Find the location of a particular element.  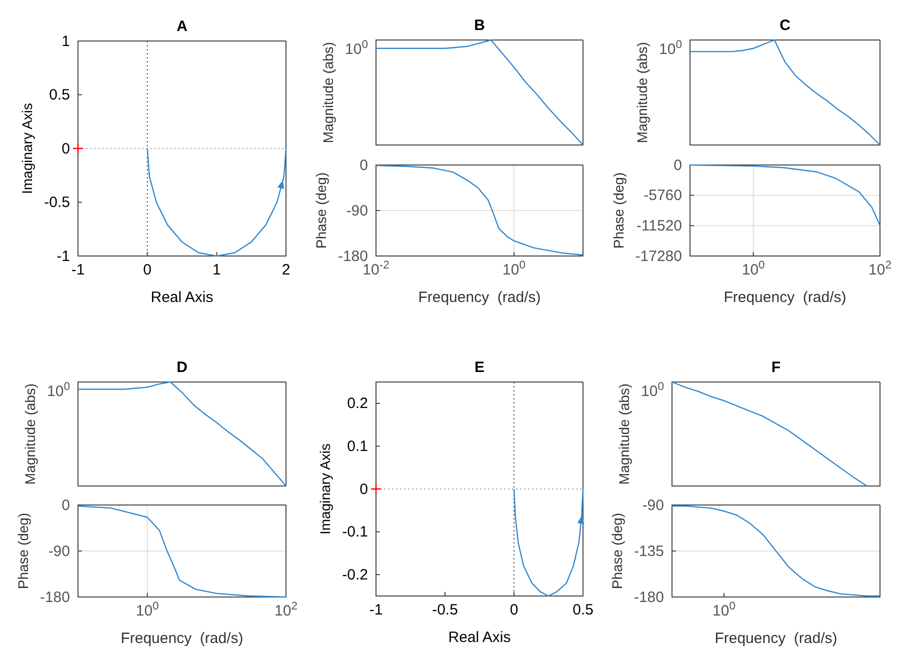

x-tick-label: -0.5 is located at coordinates (445, 610).